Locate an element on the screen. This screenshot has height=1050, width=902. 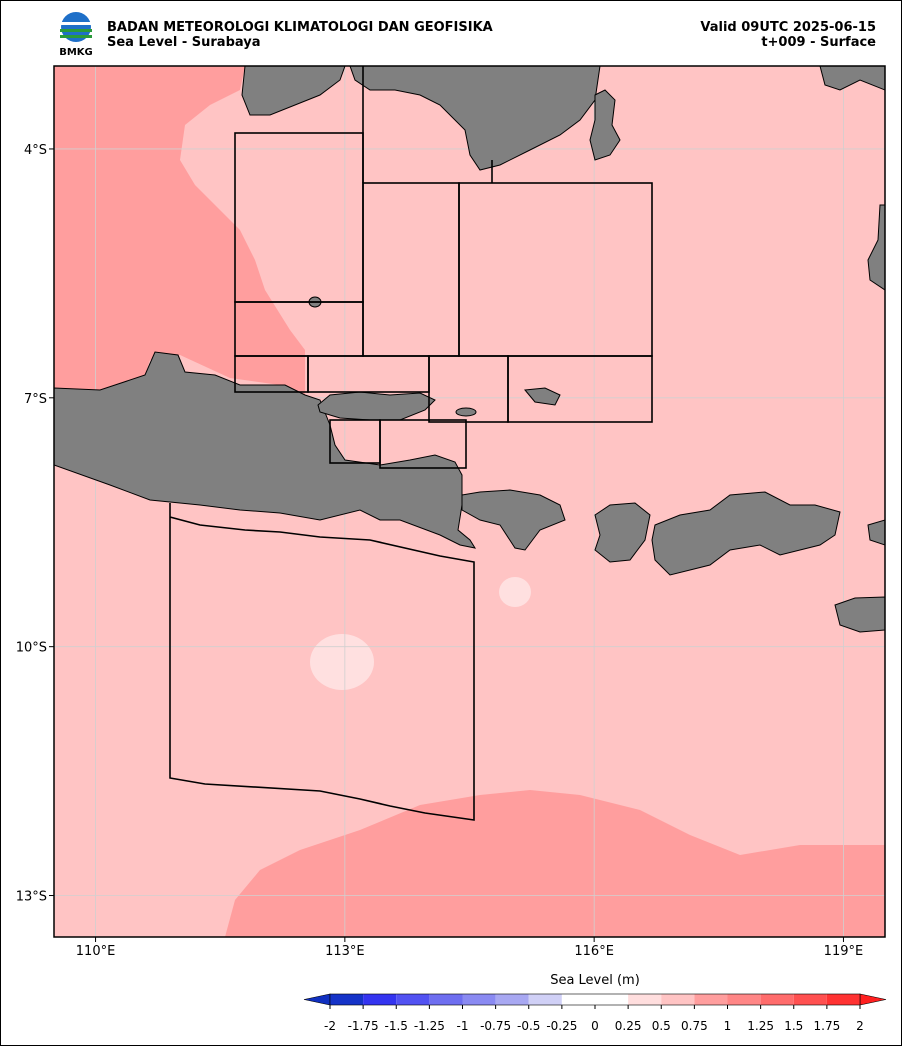
x-tick-label: 119°E is located at coordinates (844, 951).